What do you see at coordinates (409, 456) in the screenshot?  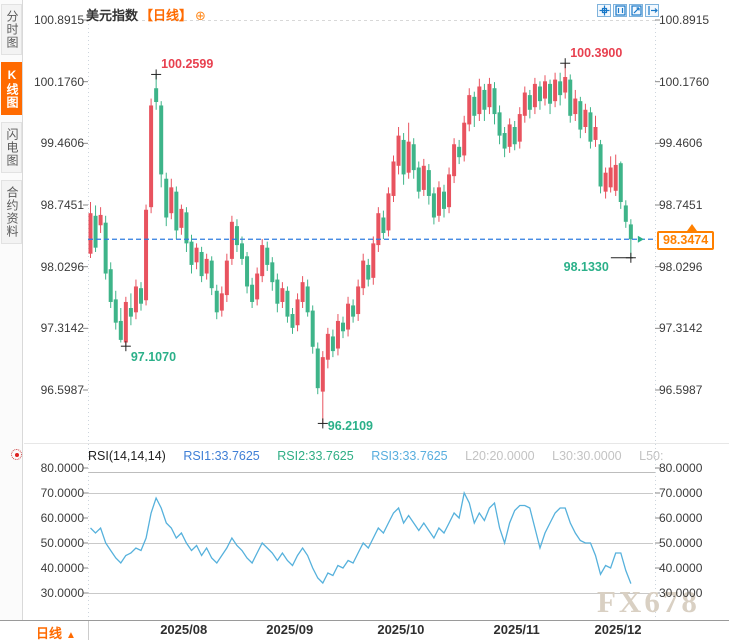 I see `rsi3-value-label: RSI3:33.7625` at bounding box center [409, 456].